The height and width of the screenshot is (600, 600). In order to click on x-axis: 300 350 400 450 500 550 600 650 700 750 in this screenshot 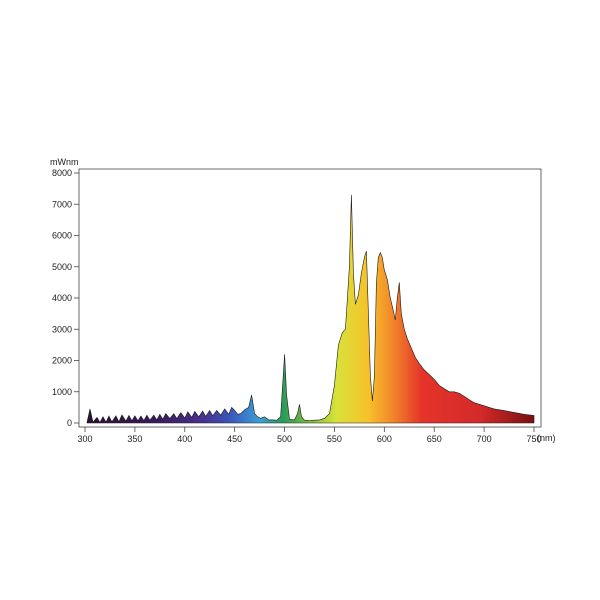, I will do `click(309, 435)`.